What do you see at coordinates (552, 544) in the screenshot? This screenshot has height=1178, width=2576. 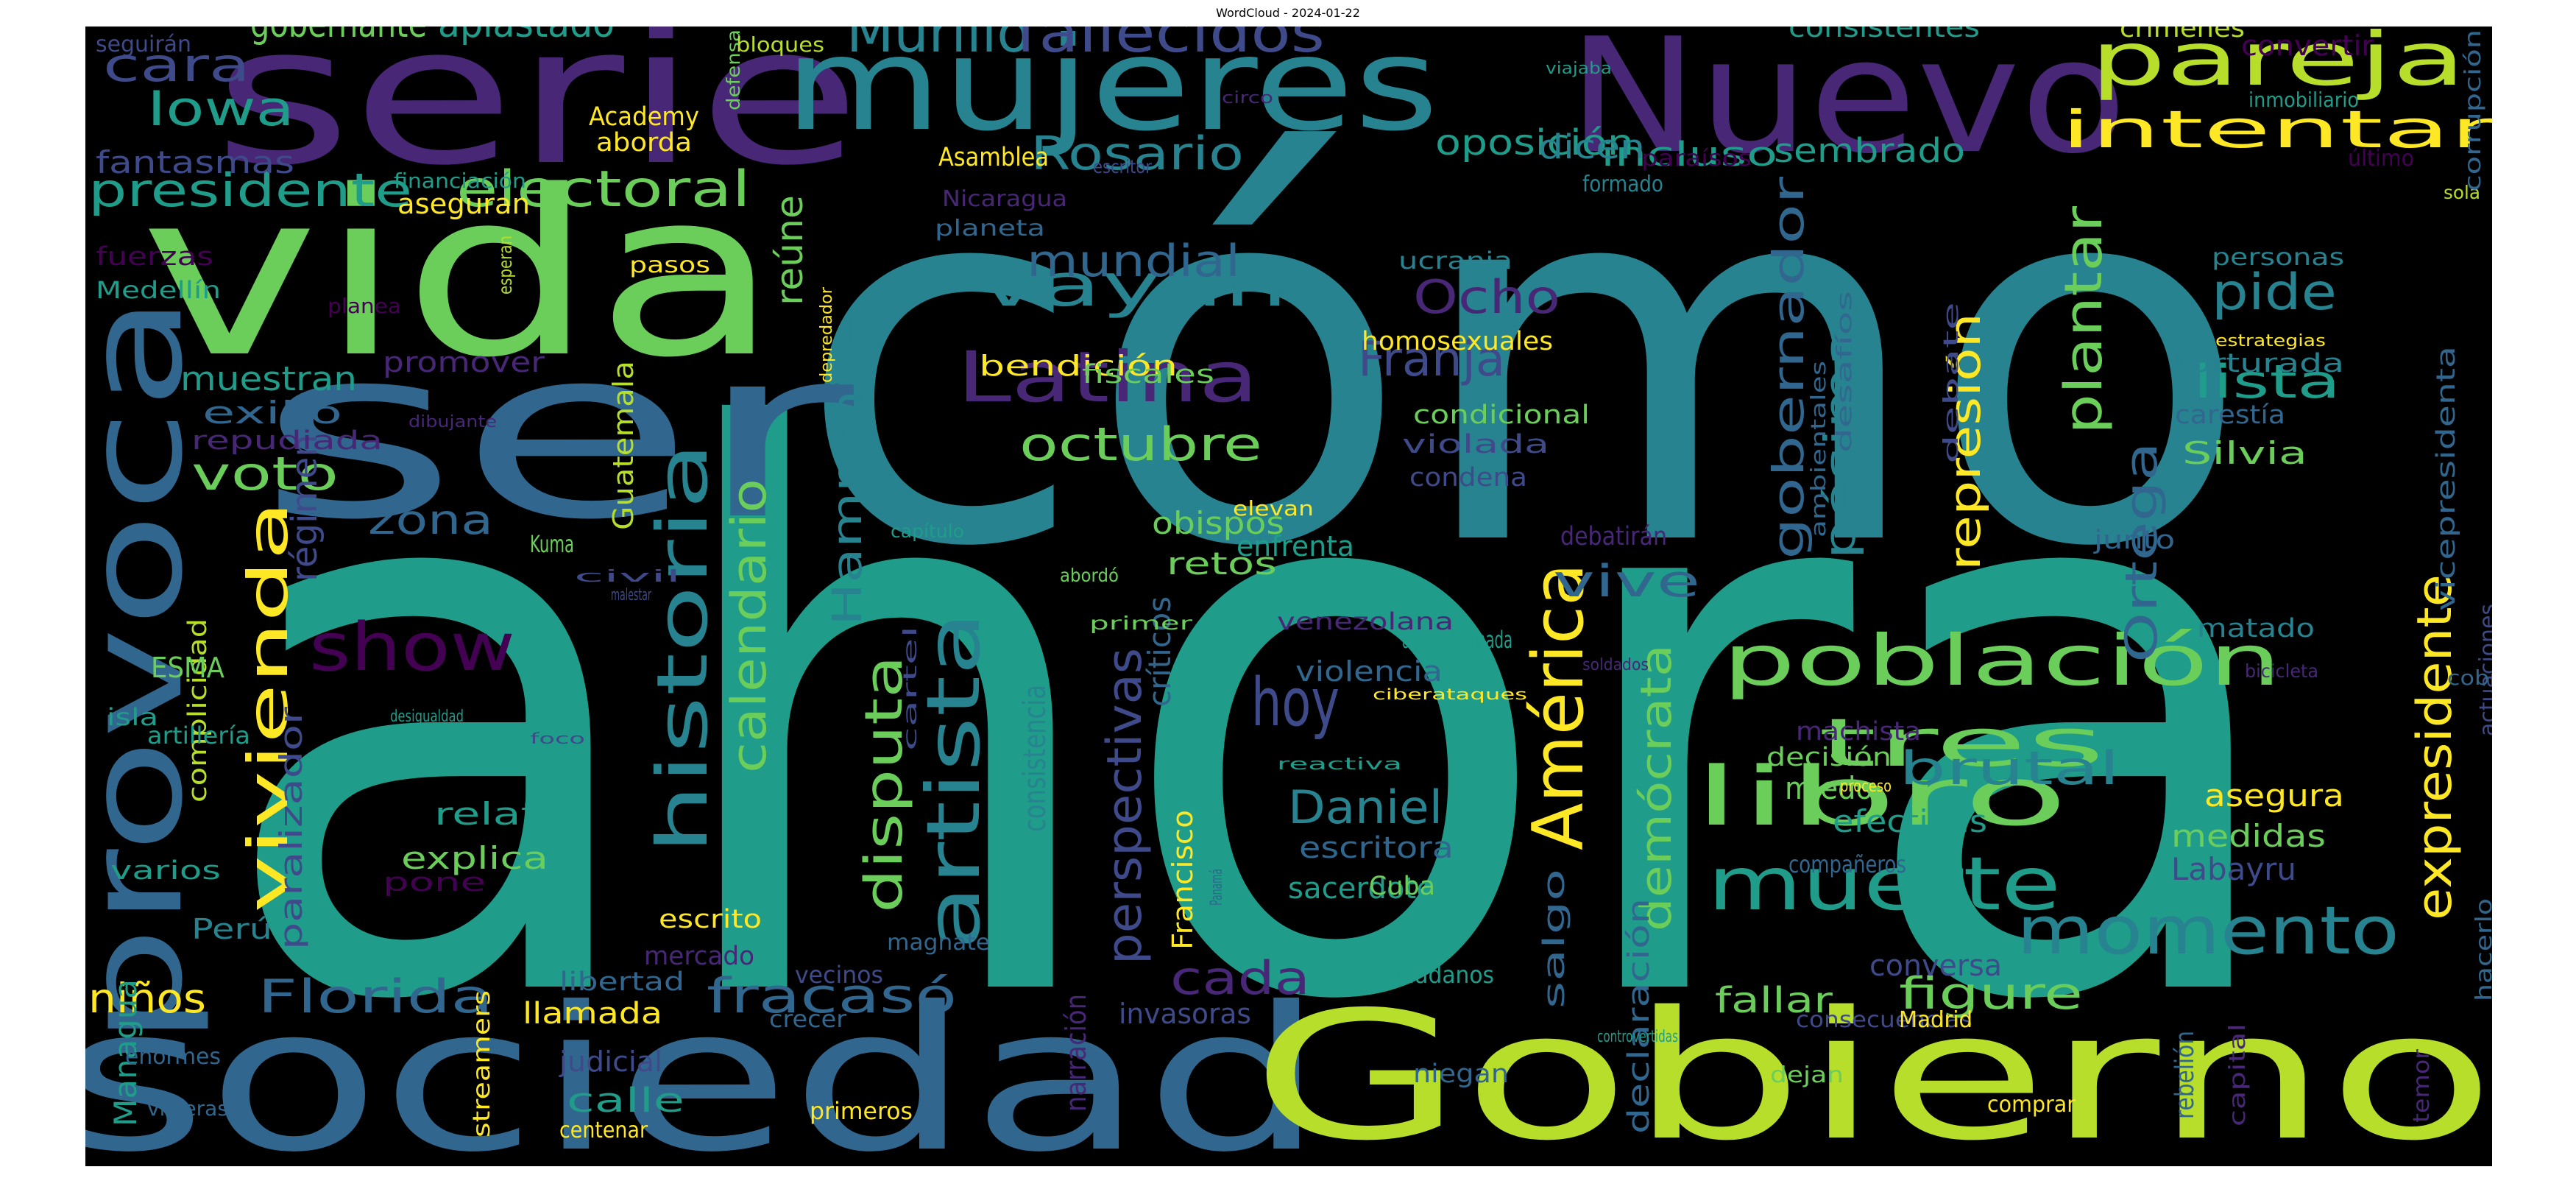 I see `word-175: Kuma` at bounding box center [552, 544].